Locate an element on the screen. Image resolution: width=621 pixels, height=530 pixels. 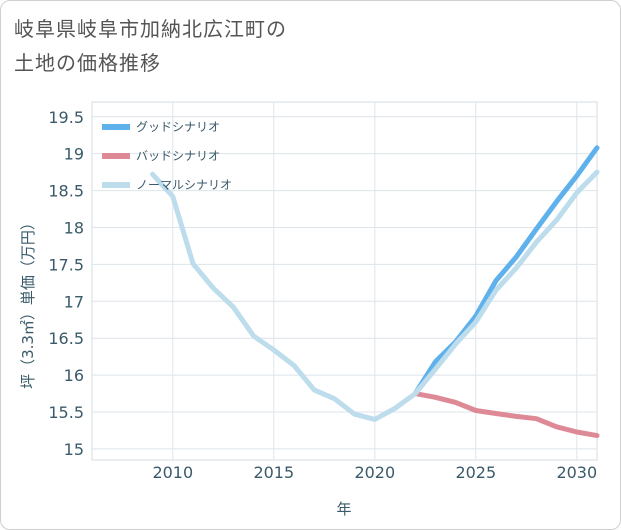
x-tick-labels: 2010 2015 2020 2025 2030 is located at coordinates (374, 472).